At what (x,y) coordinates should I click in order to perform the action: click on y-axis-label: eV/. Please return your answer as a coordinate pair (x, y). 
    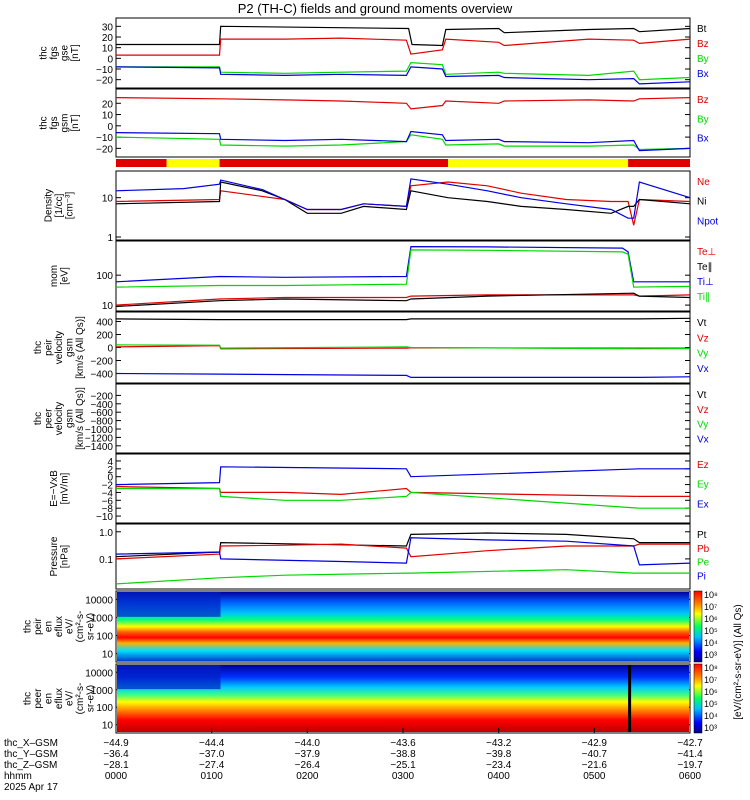
    Looking at the image, I should click on (70, 626).